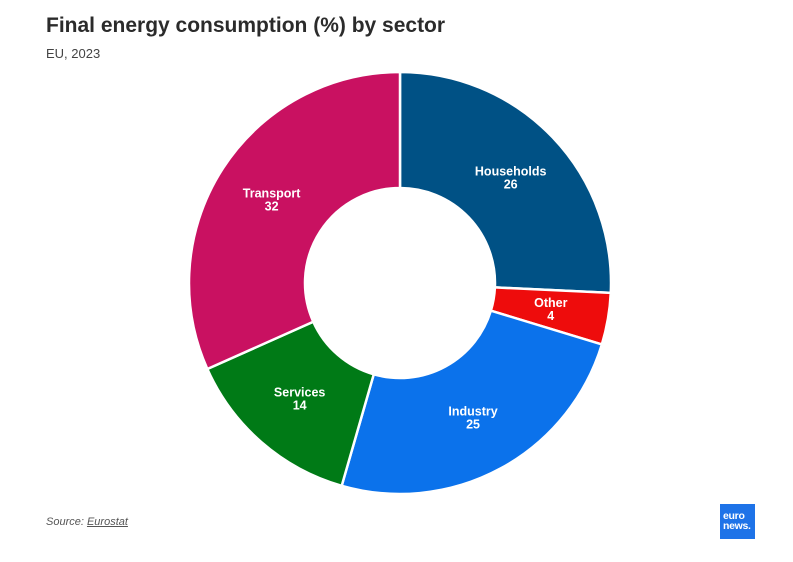  I want to click on source-prefix: Source:, so click(66, 522).